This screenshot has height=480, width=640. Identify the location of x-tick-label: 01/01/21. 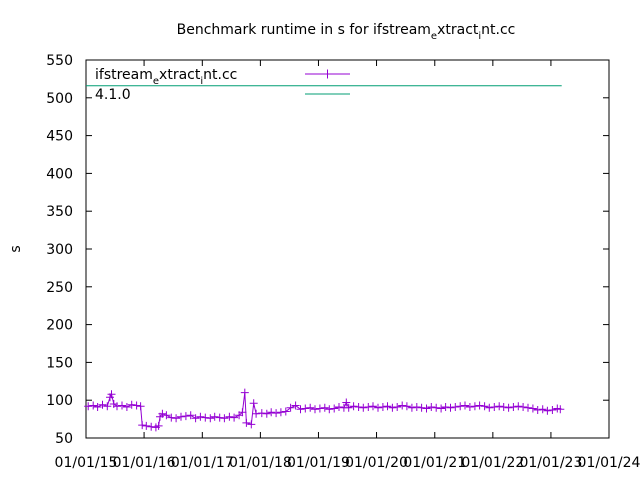
(434, 463).